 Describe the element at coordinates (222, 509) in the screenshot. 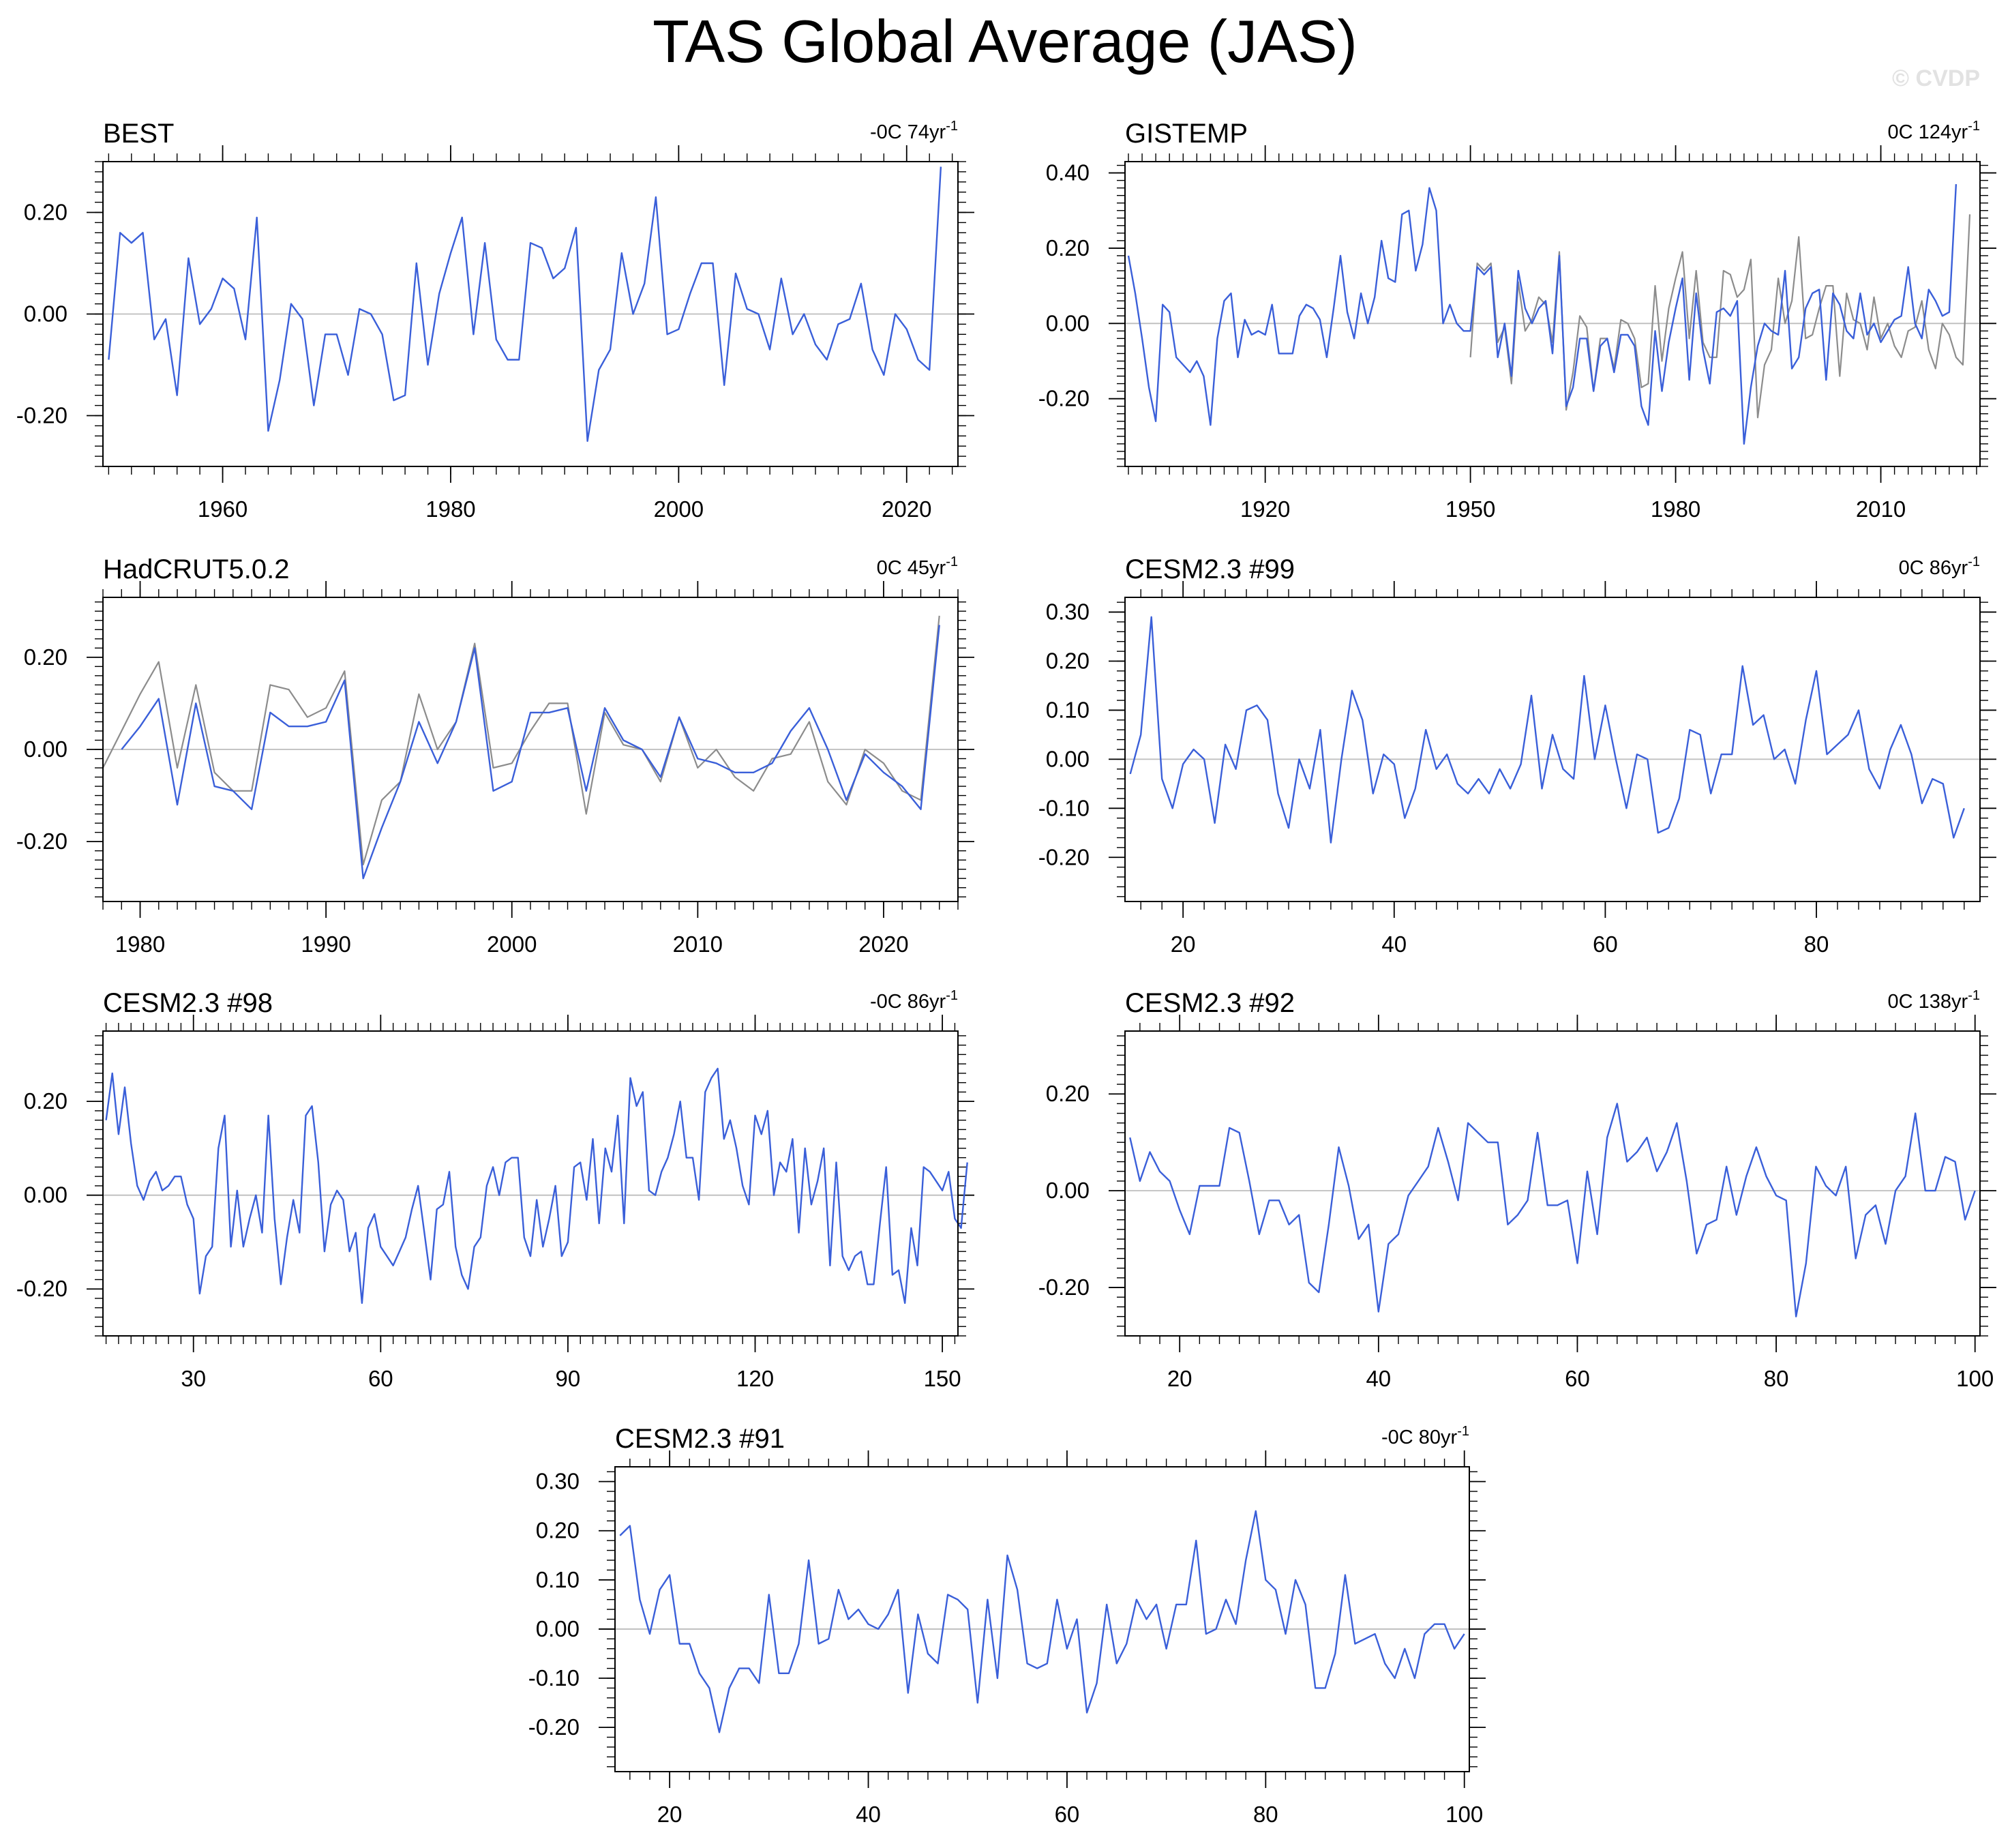

I see `x-tick-label: 1960` at that location.